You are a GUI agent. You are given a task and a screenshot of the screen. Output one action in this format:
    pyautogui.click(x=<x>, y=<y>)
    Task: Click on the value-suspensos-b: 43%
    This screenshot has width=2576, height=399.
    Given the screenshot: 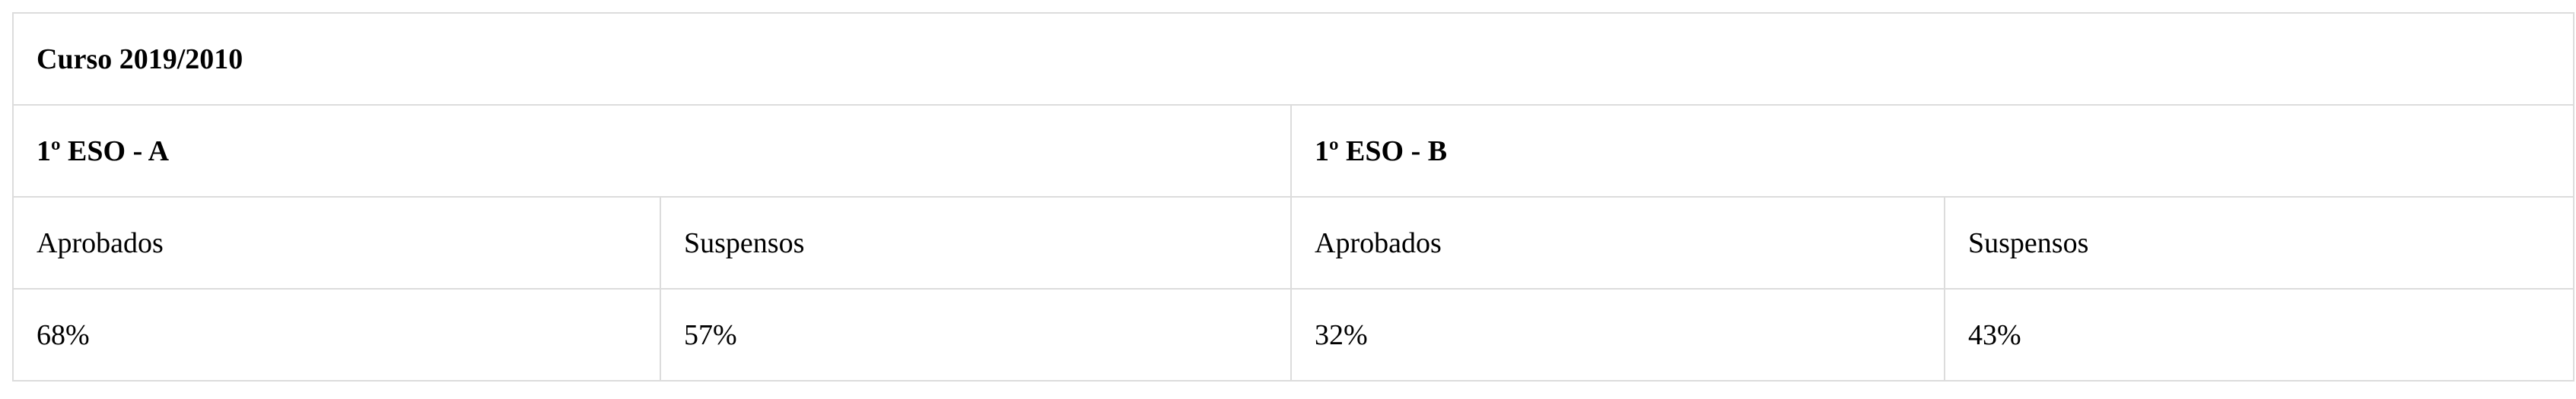 What is the action you would take?
    pyautogui.click(x=2259, y=335)
    